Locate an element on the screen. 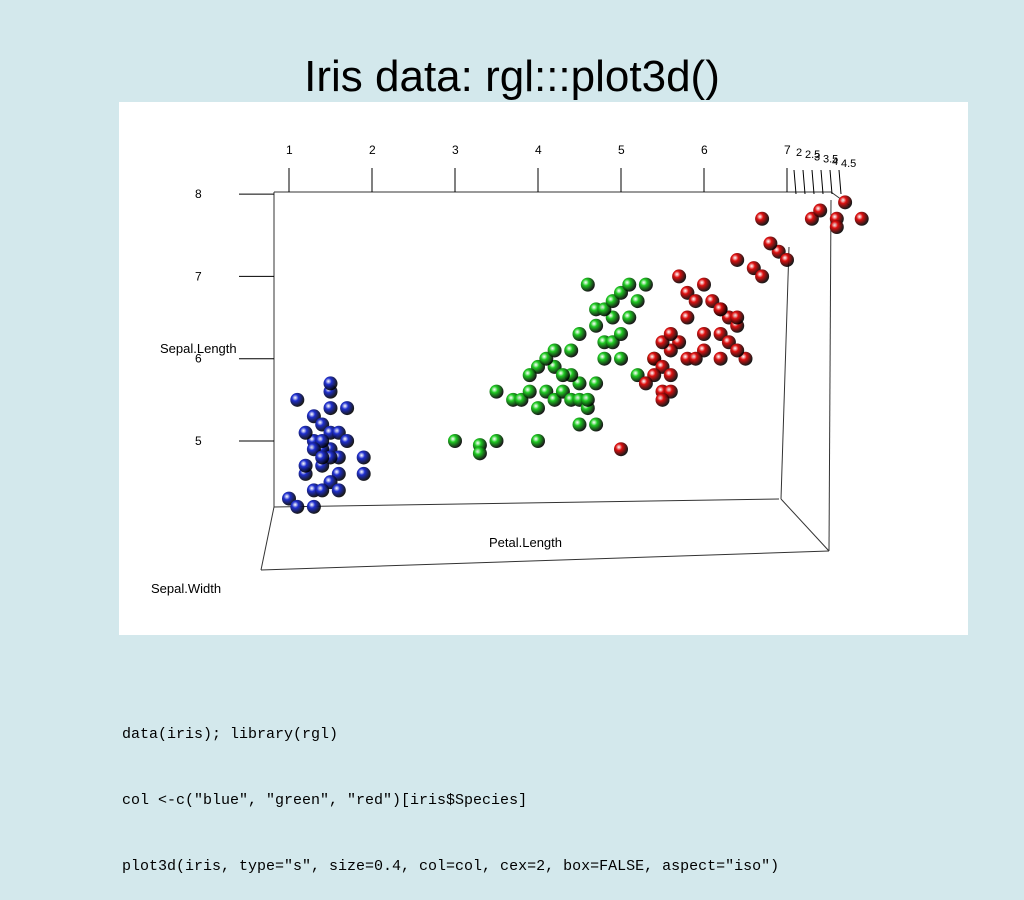  z-tick-label: 2.5 is located at coordinates (812, 155).